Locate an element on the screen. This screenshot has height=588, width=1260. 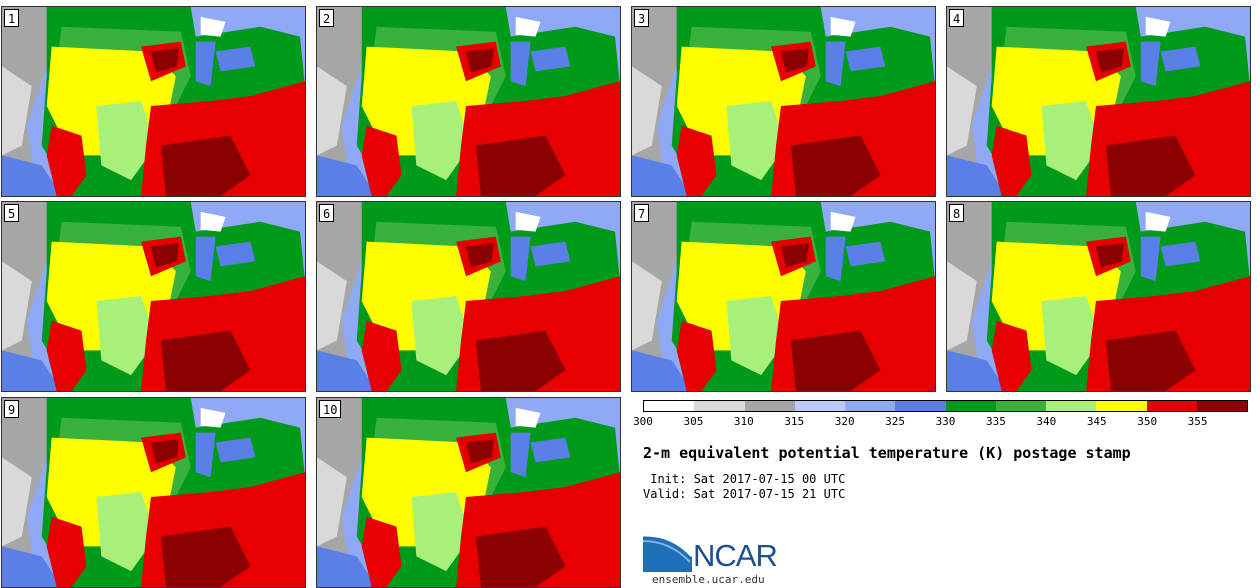
map-panel: 6 is located at coordinates (468, 296).